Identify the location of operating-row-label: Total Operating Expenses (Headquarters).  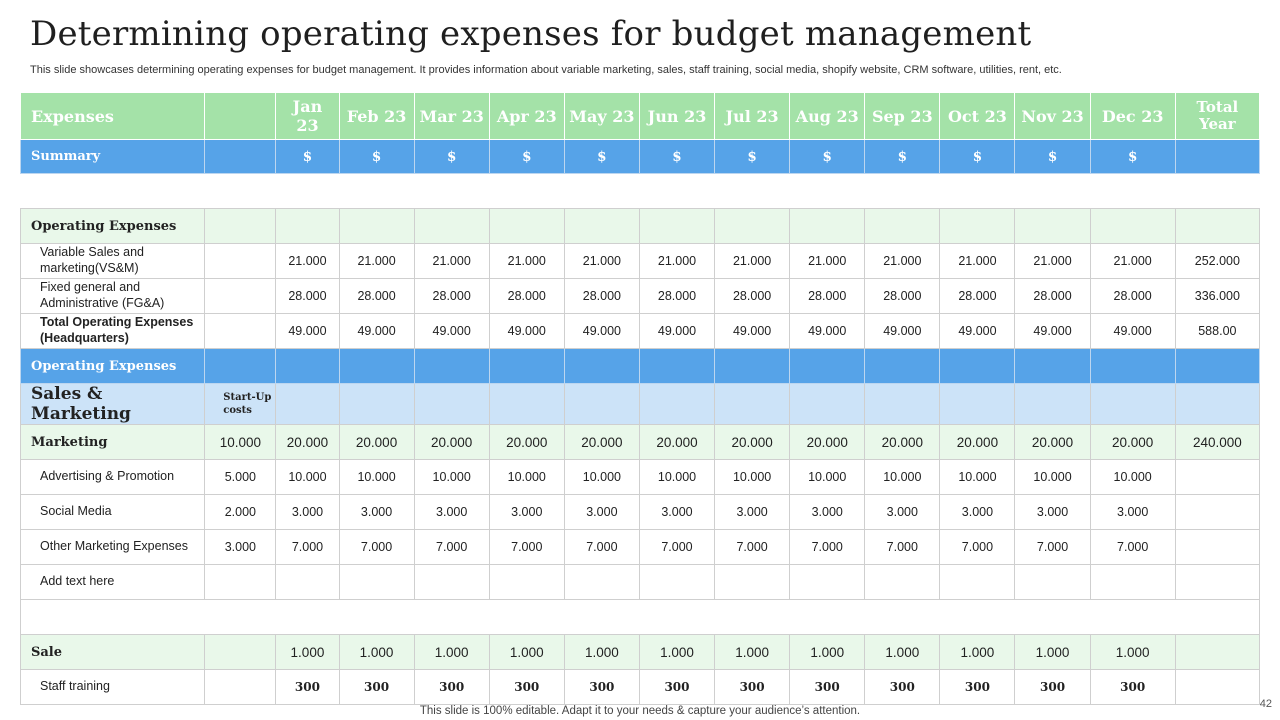
(112, 331).